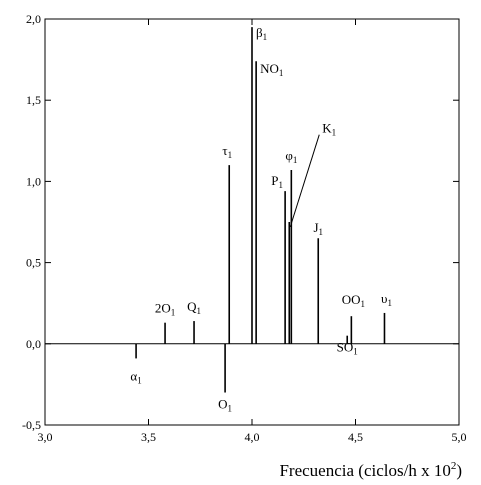 The width and height of the screenshot is (481, 485). Describe the element at coordinates (277, 181) in the screenshot. I see `line-label: P1` at that location.